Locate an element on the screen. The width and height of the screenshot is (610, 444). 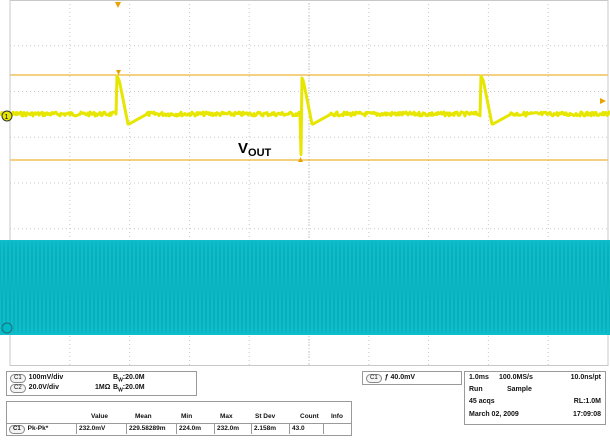
ch2-impedance: 1MΩ is located at coordinates (103, 387).